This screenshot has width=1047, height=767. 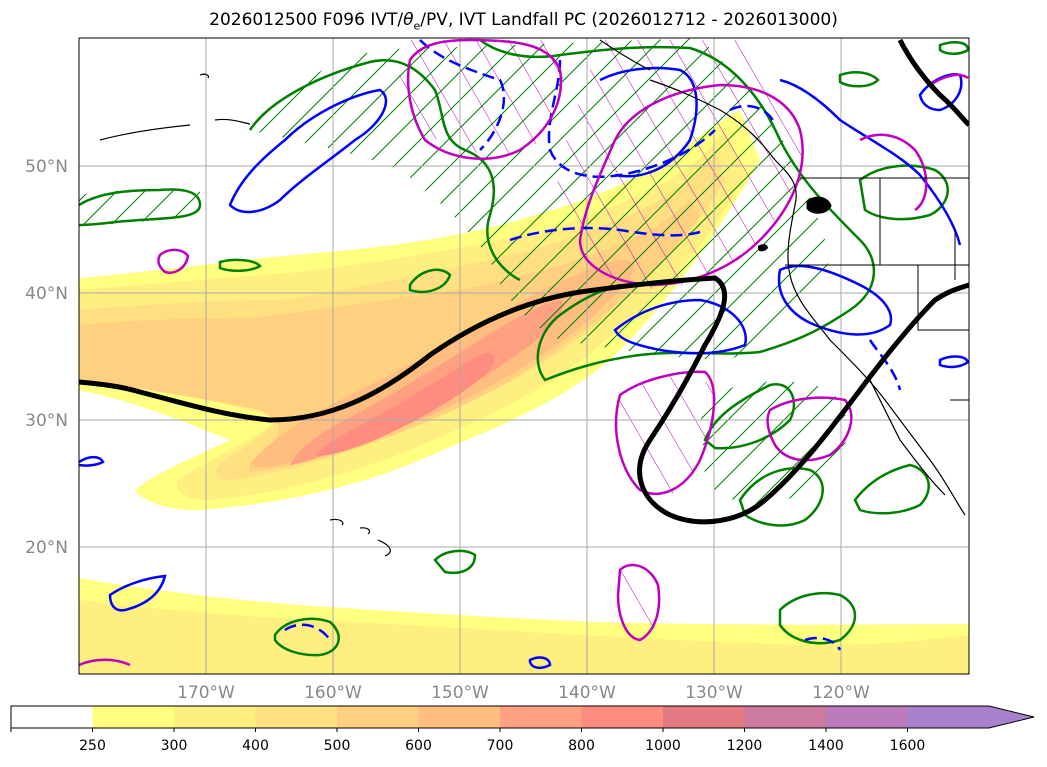 I want to click on colorbar-tick-label: 600, so click(x=418, y=746).